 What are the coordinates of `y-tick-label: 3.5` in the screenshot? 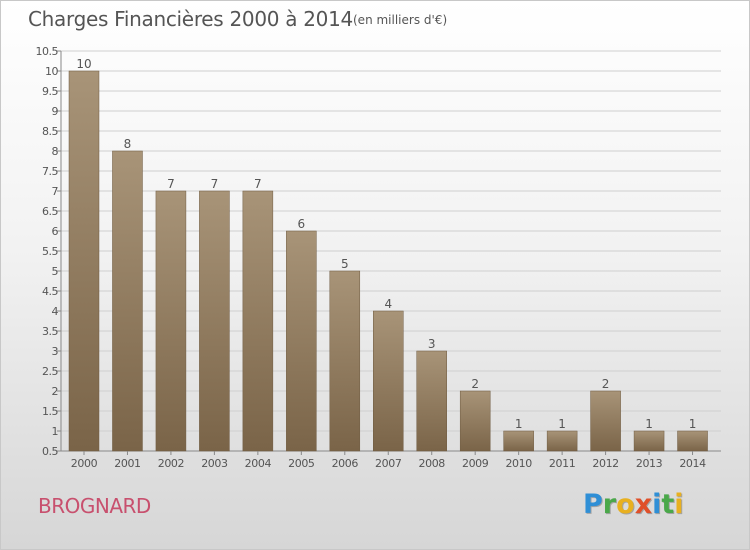 It's located at (50, 331).